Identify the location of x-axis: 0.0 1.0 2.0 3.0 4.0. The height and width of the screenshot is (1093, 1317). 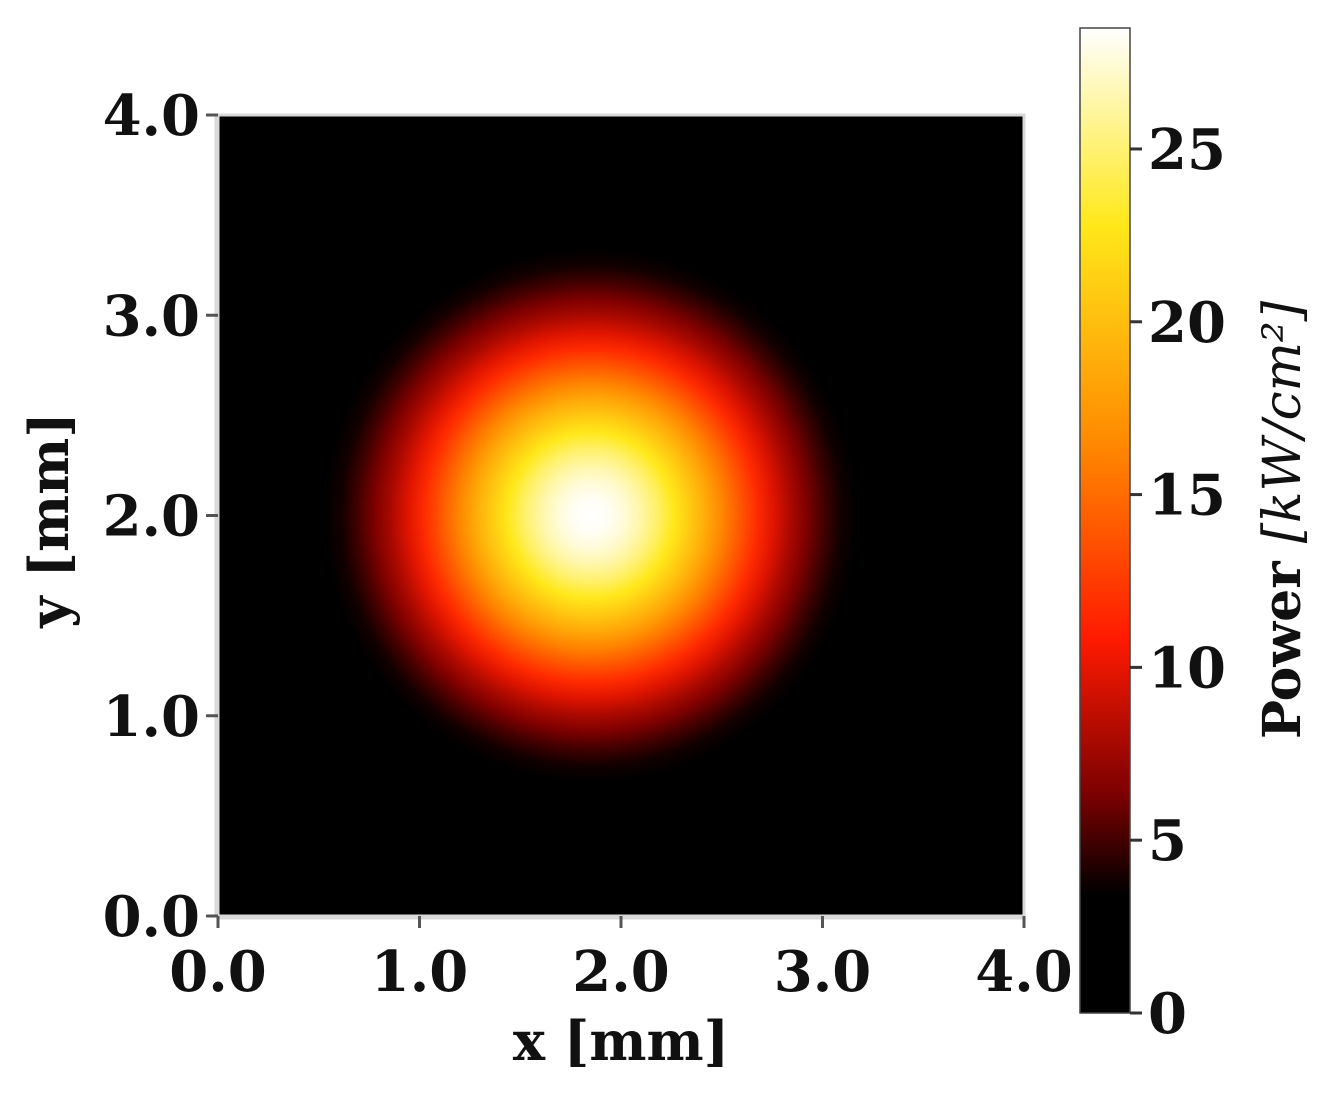
(621, 960).